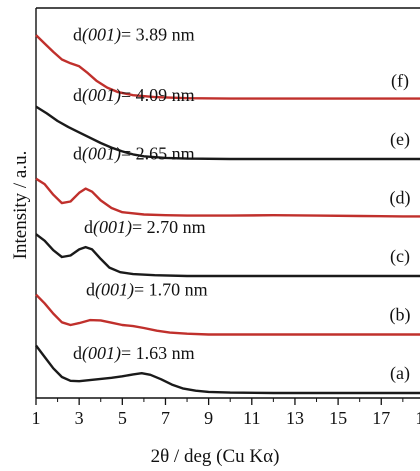 The image size is (420, 471). I want to click on d-spacing-annotation: d(001)= 1.63 nm, so click(134, 353).